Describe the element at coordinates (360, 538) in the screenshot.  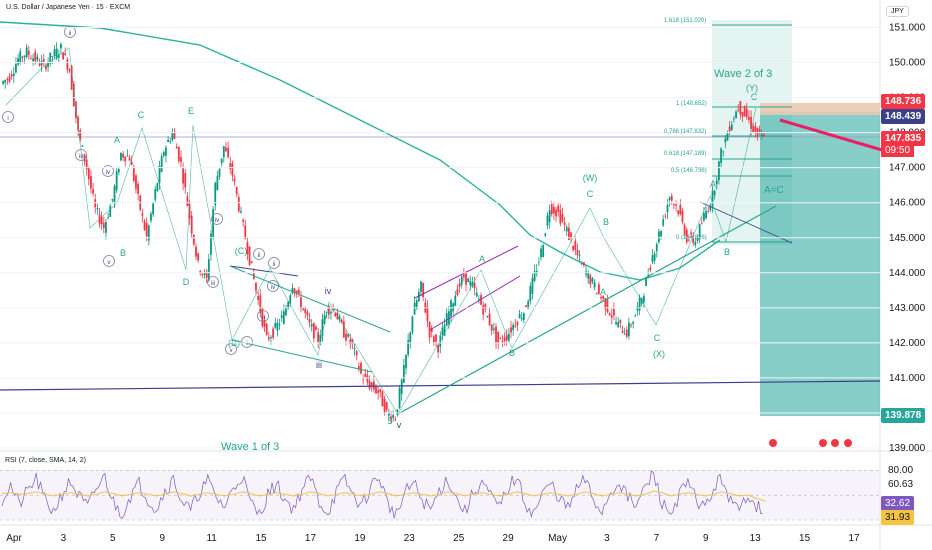
I see `time-tick-label: 19` at that location.